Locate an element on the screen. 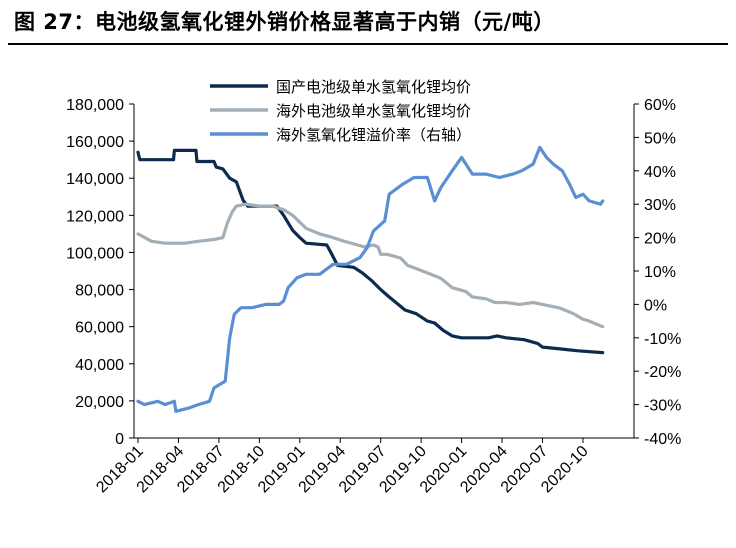  y-tick-label-right: 20% is located at coordinates (660, 239).